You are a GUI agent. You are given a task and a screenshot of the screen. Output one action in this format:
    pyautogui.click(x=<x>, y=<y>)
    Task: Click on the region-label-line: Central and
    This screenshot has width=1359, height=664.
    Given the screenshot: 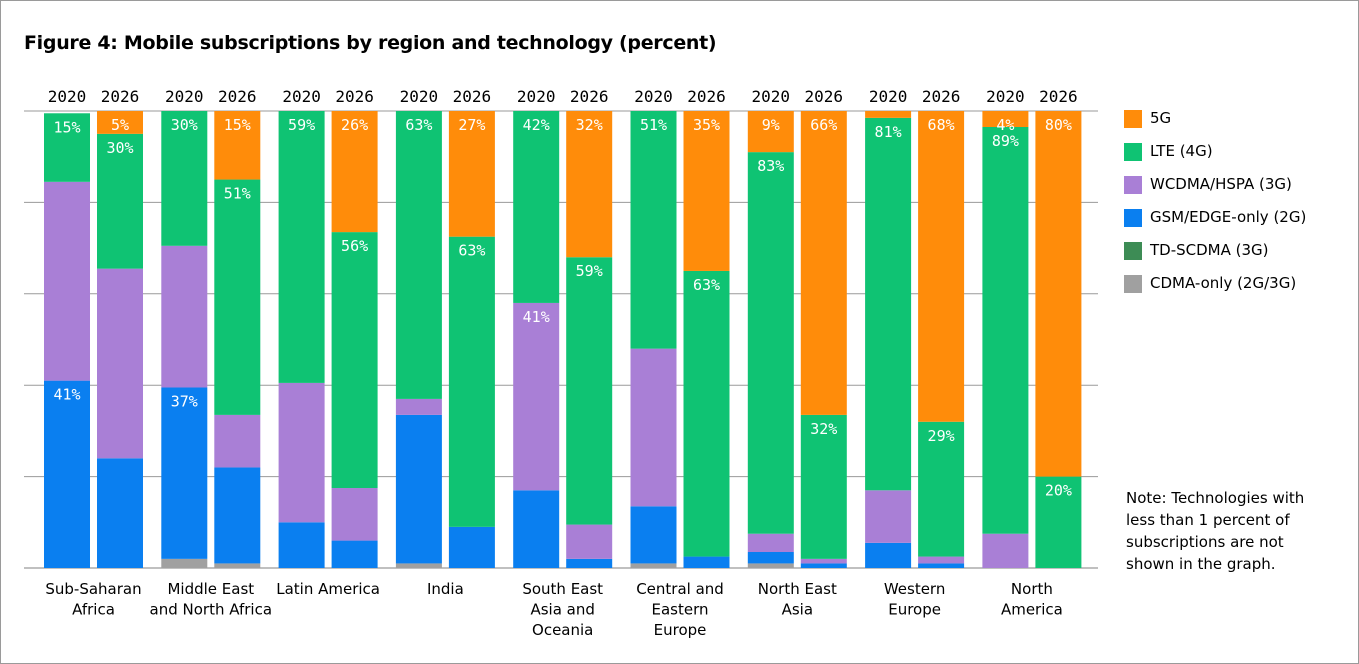 What is the action you would take?
    pyautogui.click(x=680, y=589)
    